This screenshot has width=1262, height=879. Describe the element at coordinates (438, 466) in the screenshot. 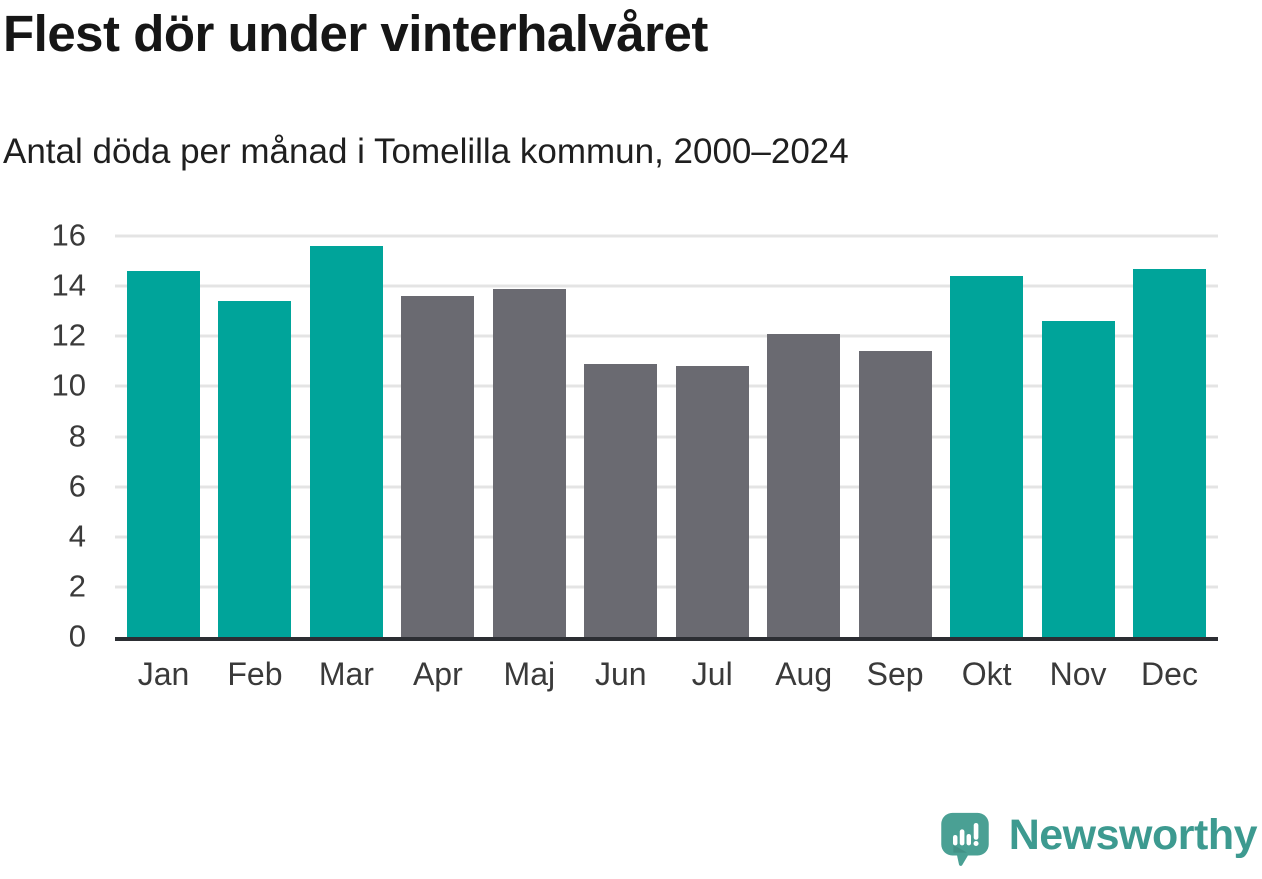

I see `bar-apr` at that location.